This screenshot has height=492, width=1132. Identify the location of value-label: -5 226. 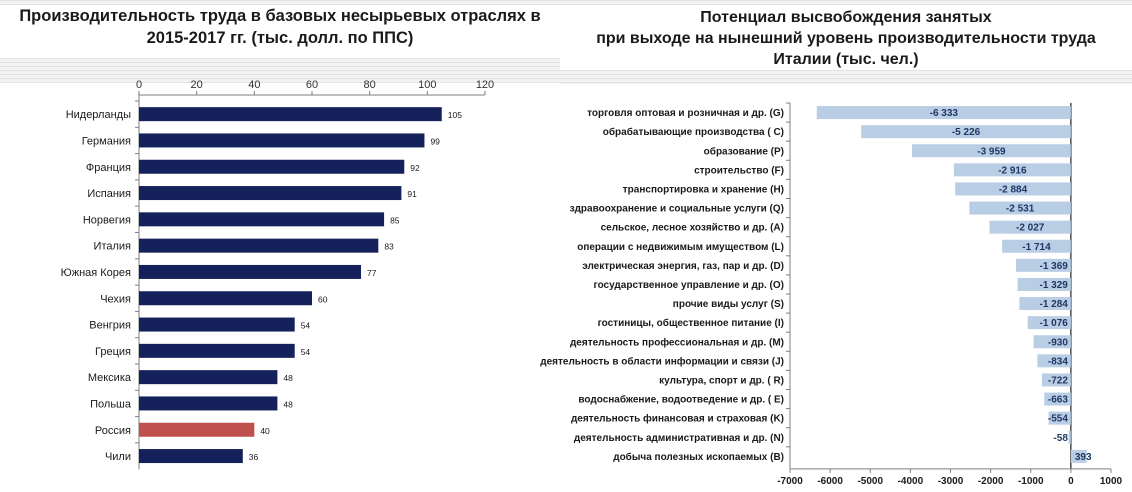
(966, 132).